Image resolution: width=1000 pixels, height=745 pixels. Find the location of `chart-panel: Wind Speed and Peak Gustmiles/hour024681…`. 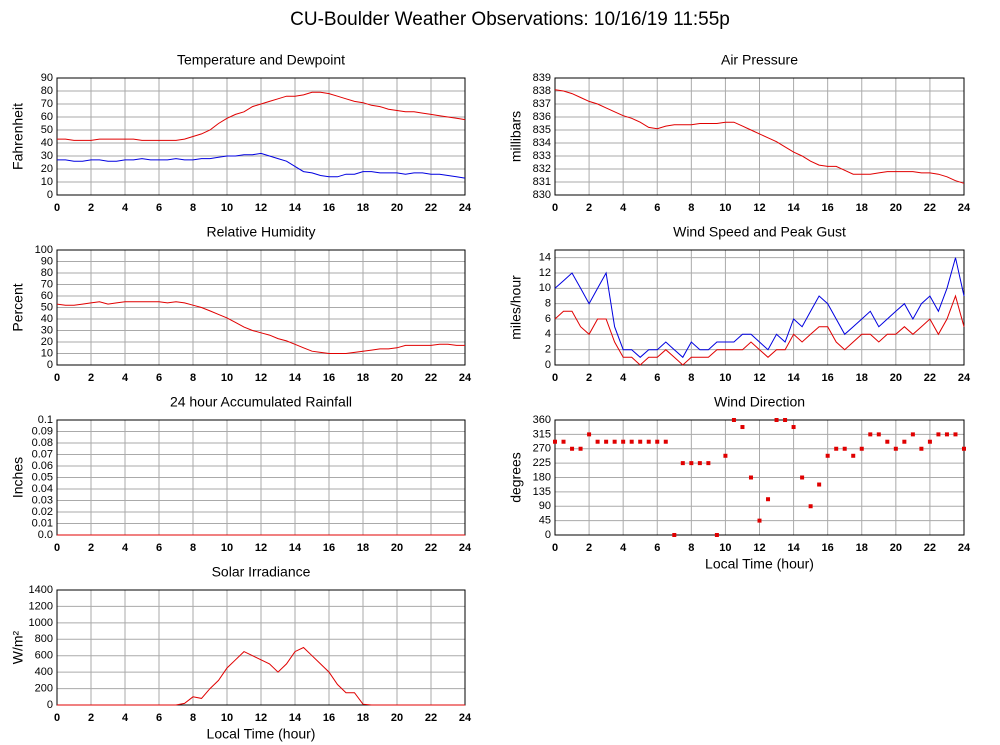

chart-panel: Wind Speed and Peak Gustmiles/hour024681… is located at coordinates (739, 304).